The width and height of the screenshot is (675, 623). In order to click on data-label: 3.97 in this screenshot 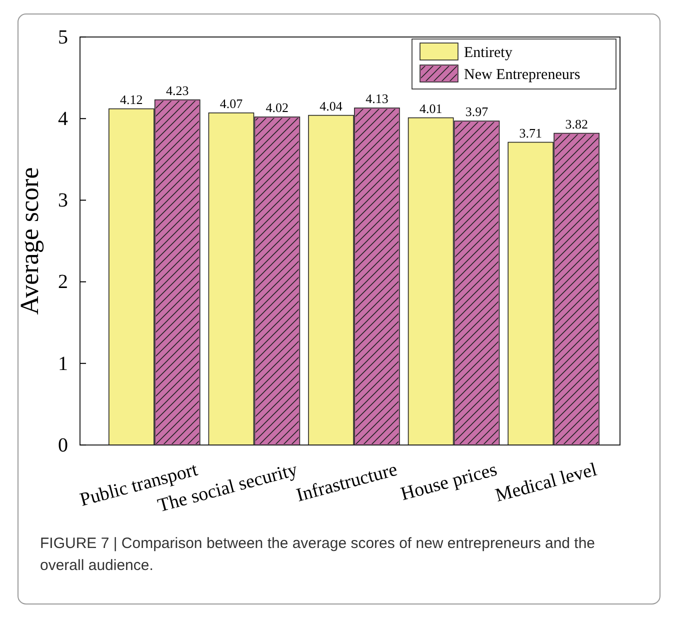, I will do `click(477, 112)`.